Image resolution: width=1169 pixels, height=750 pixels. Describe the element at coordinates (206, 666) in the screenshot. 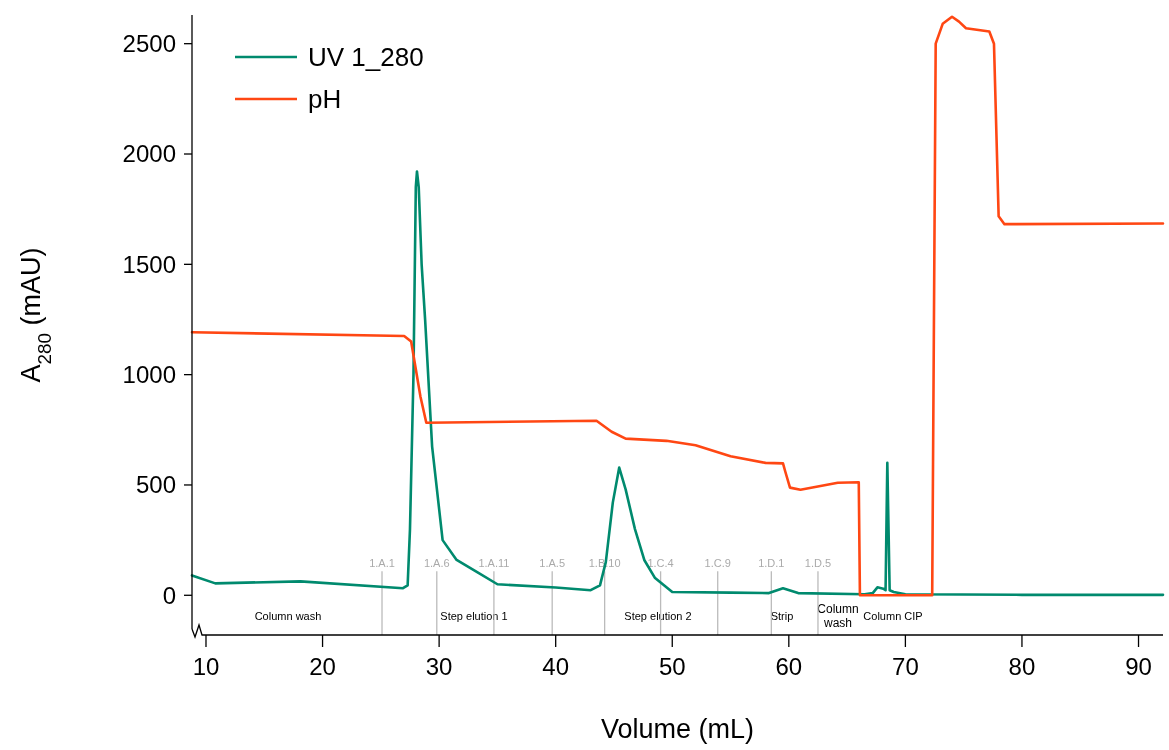

I see `x-tick-label: 10` at that location.